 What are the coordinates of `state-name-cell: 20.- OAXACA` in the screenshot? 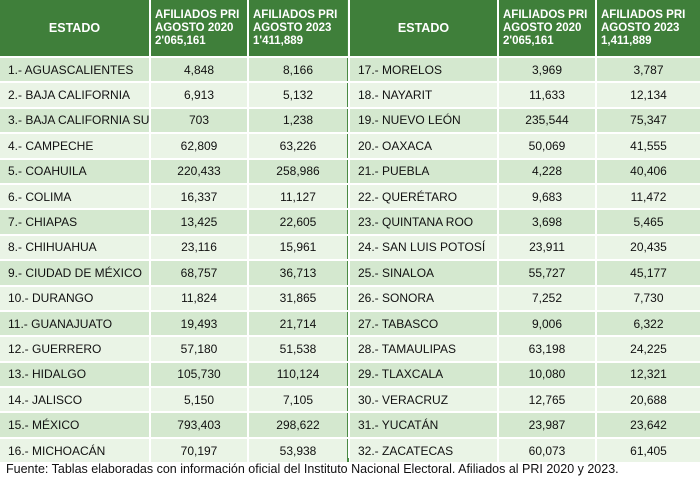 It's located at (424, 146).